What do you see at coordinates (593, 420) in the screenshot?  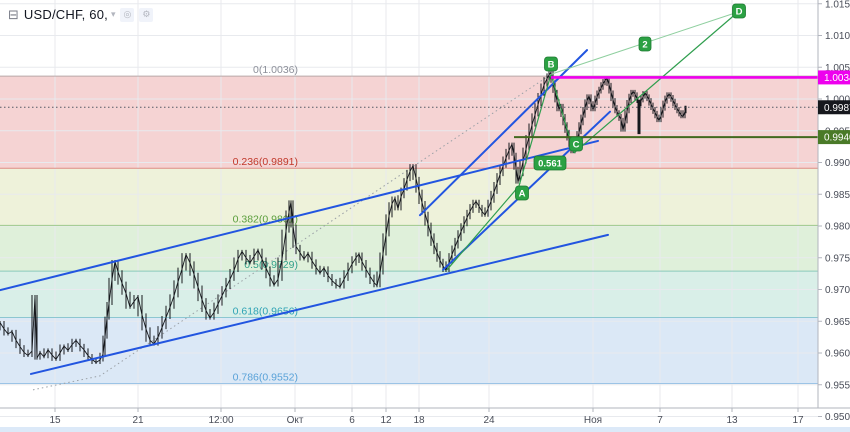 I see `time-tick-label: Ноя` at bounding box center [593, 420].